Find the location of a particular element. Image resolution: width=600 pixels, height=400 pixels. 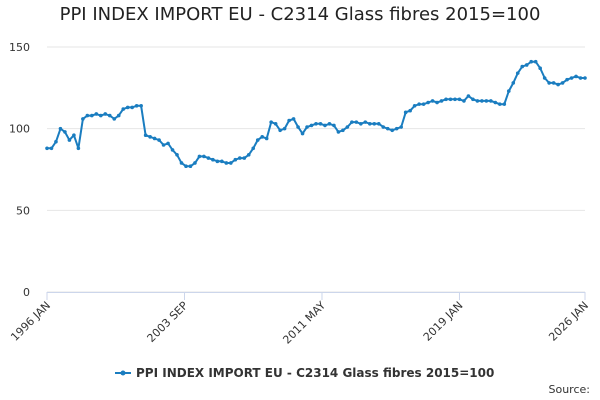

x-tick-label: 2019 JAN is located at coordinates (443, 321).